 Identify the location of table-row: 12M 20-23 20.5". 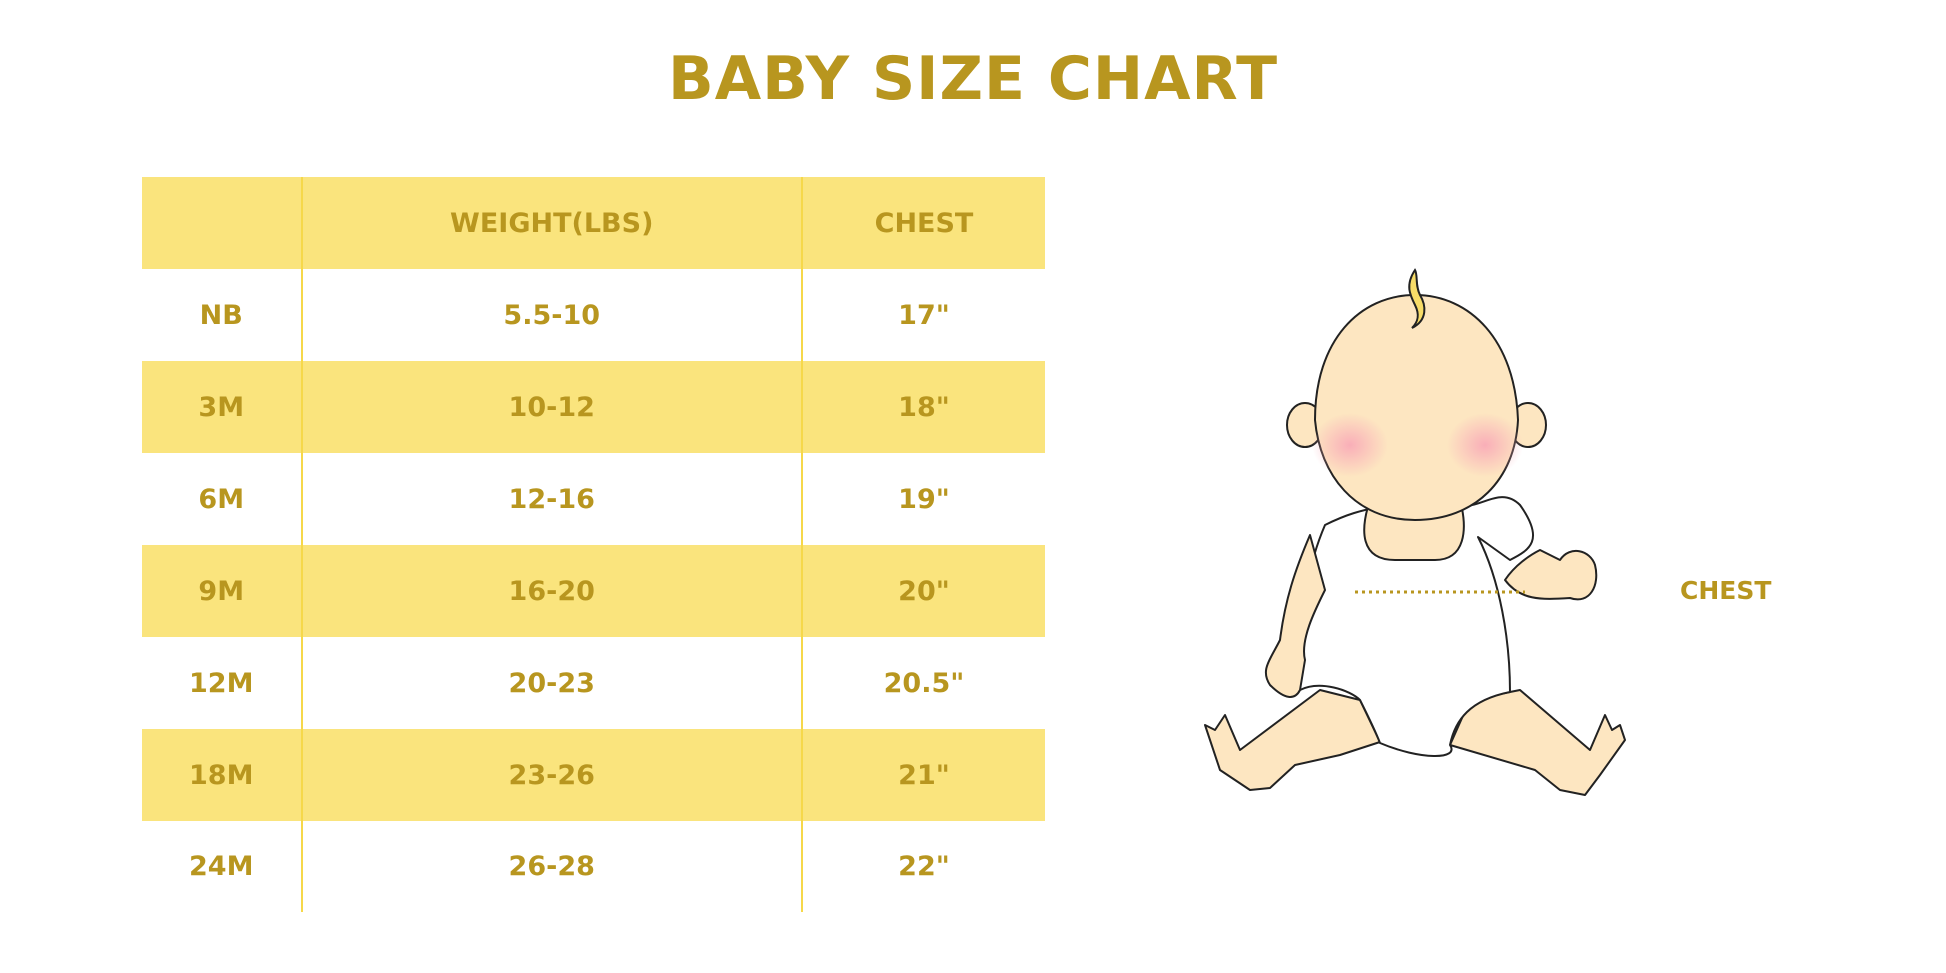
(593, 683).